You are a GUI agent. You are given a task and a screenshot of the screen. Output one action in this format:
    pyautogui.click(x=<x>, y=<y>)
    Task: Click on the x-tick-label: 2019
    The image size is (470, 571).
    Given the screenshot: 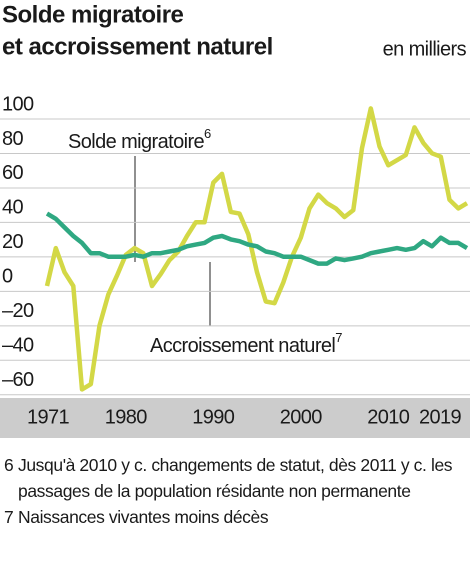 What is the action you would take?
    pyautogui.click(x=440, y=417)
    